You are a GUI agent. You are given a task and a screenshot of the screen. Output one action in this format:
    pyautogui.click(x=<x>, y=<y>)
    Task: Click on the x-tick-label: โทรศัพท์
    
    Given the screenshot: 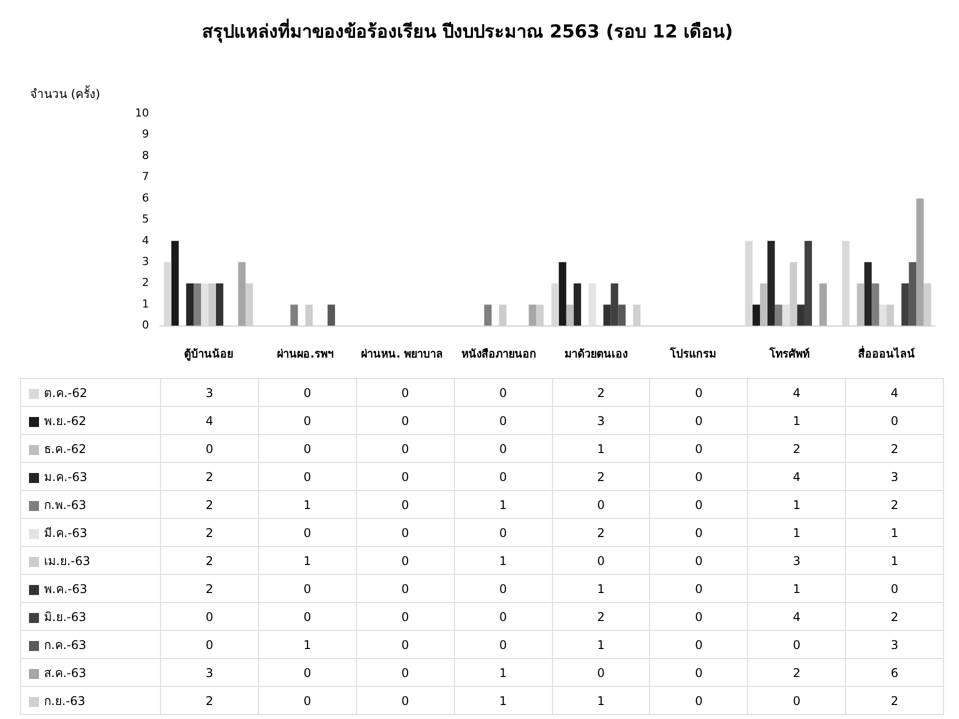 What is the action you would take?
    pyautogui.click(x=789, y=353)
    